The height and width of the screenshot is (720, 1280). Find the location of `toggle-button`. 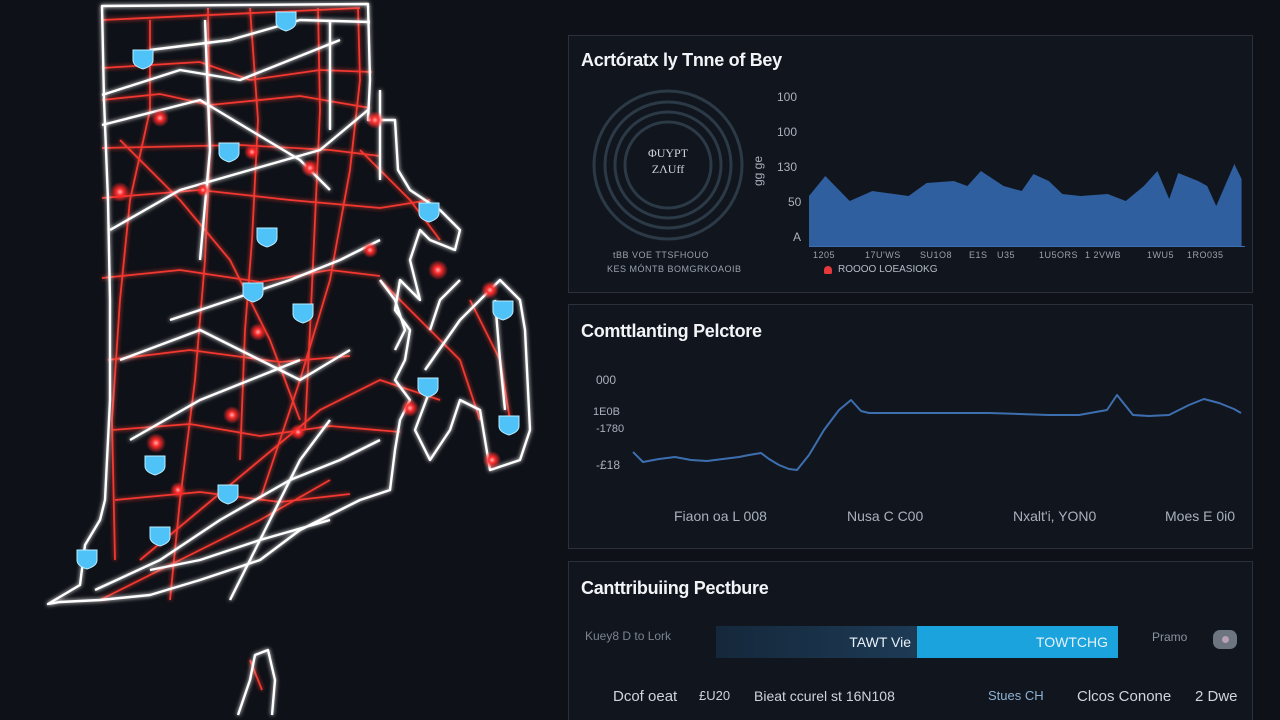

toggle-button is located at coordinates (1225, 639).